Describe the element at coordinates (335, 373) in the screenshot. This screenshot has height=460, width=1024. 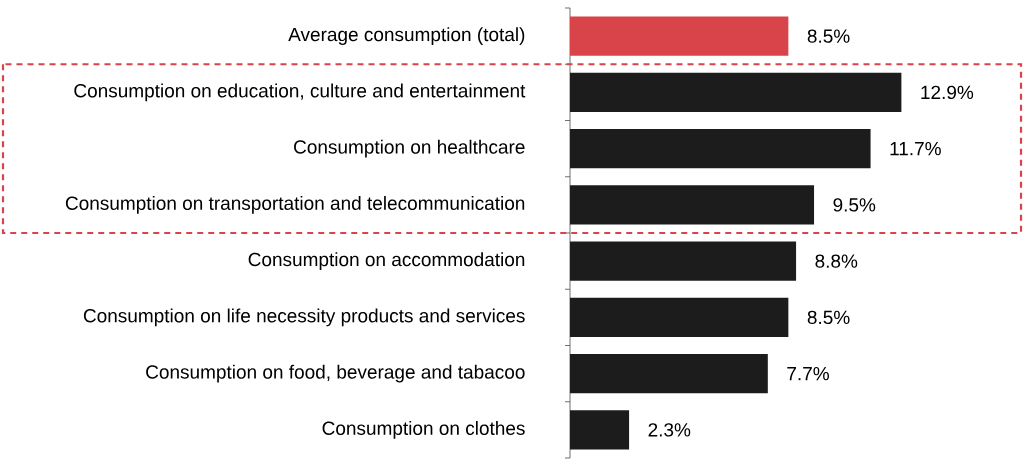
I see `y-tick-label: Consumption on food, beverage and tabacoo` at that location.